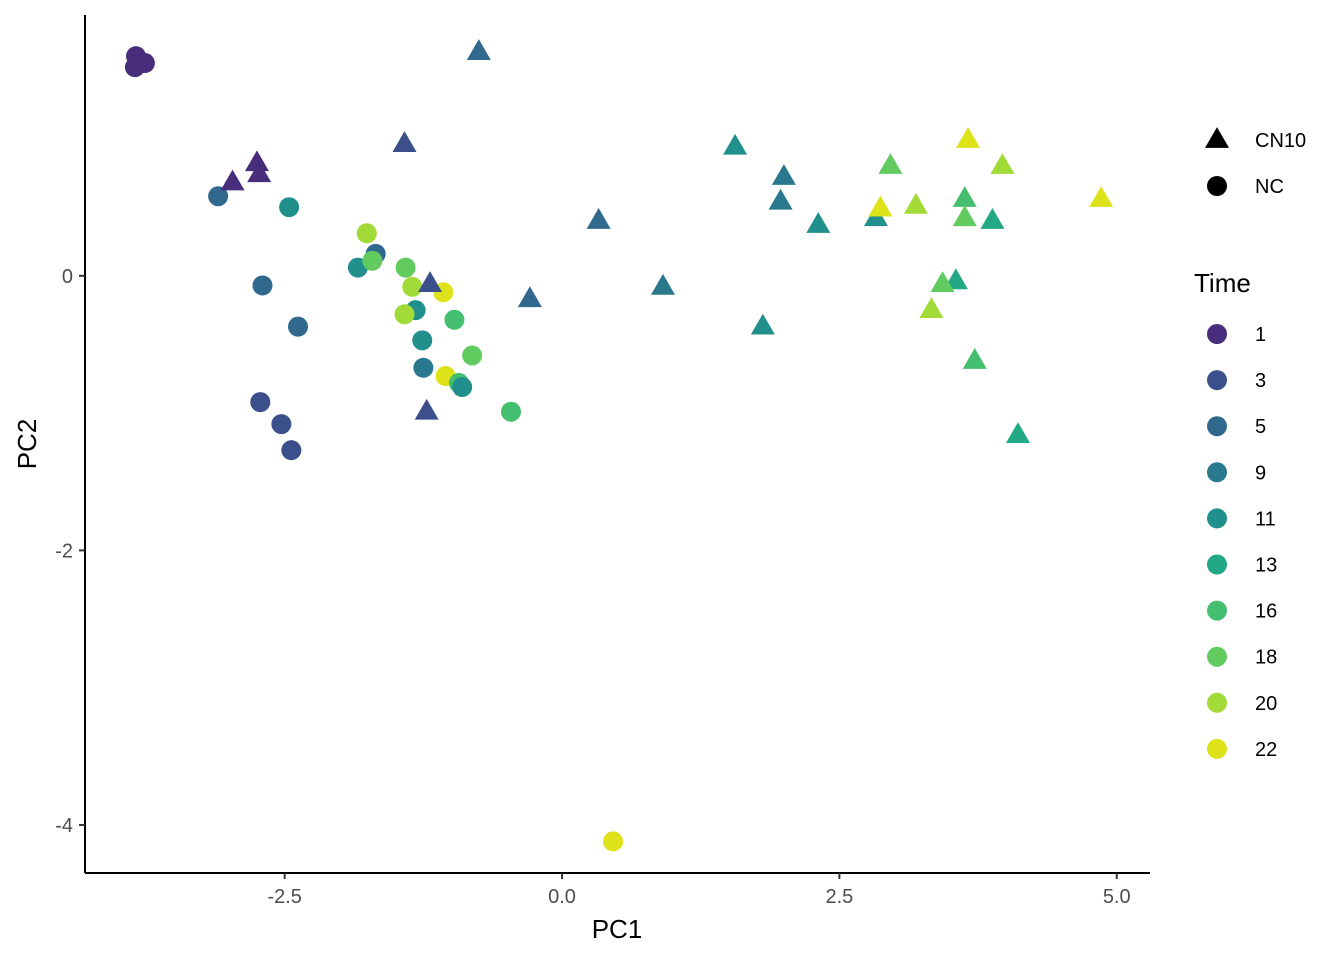  What do you see at coordinates (1269, 187) in the screenshot?
I see `shape-legend-label: NC` at bounding box center [1269, 187].